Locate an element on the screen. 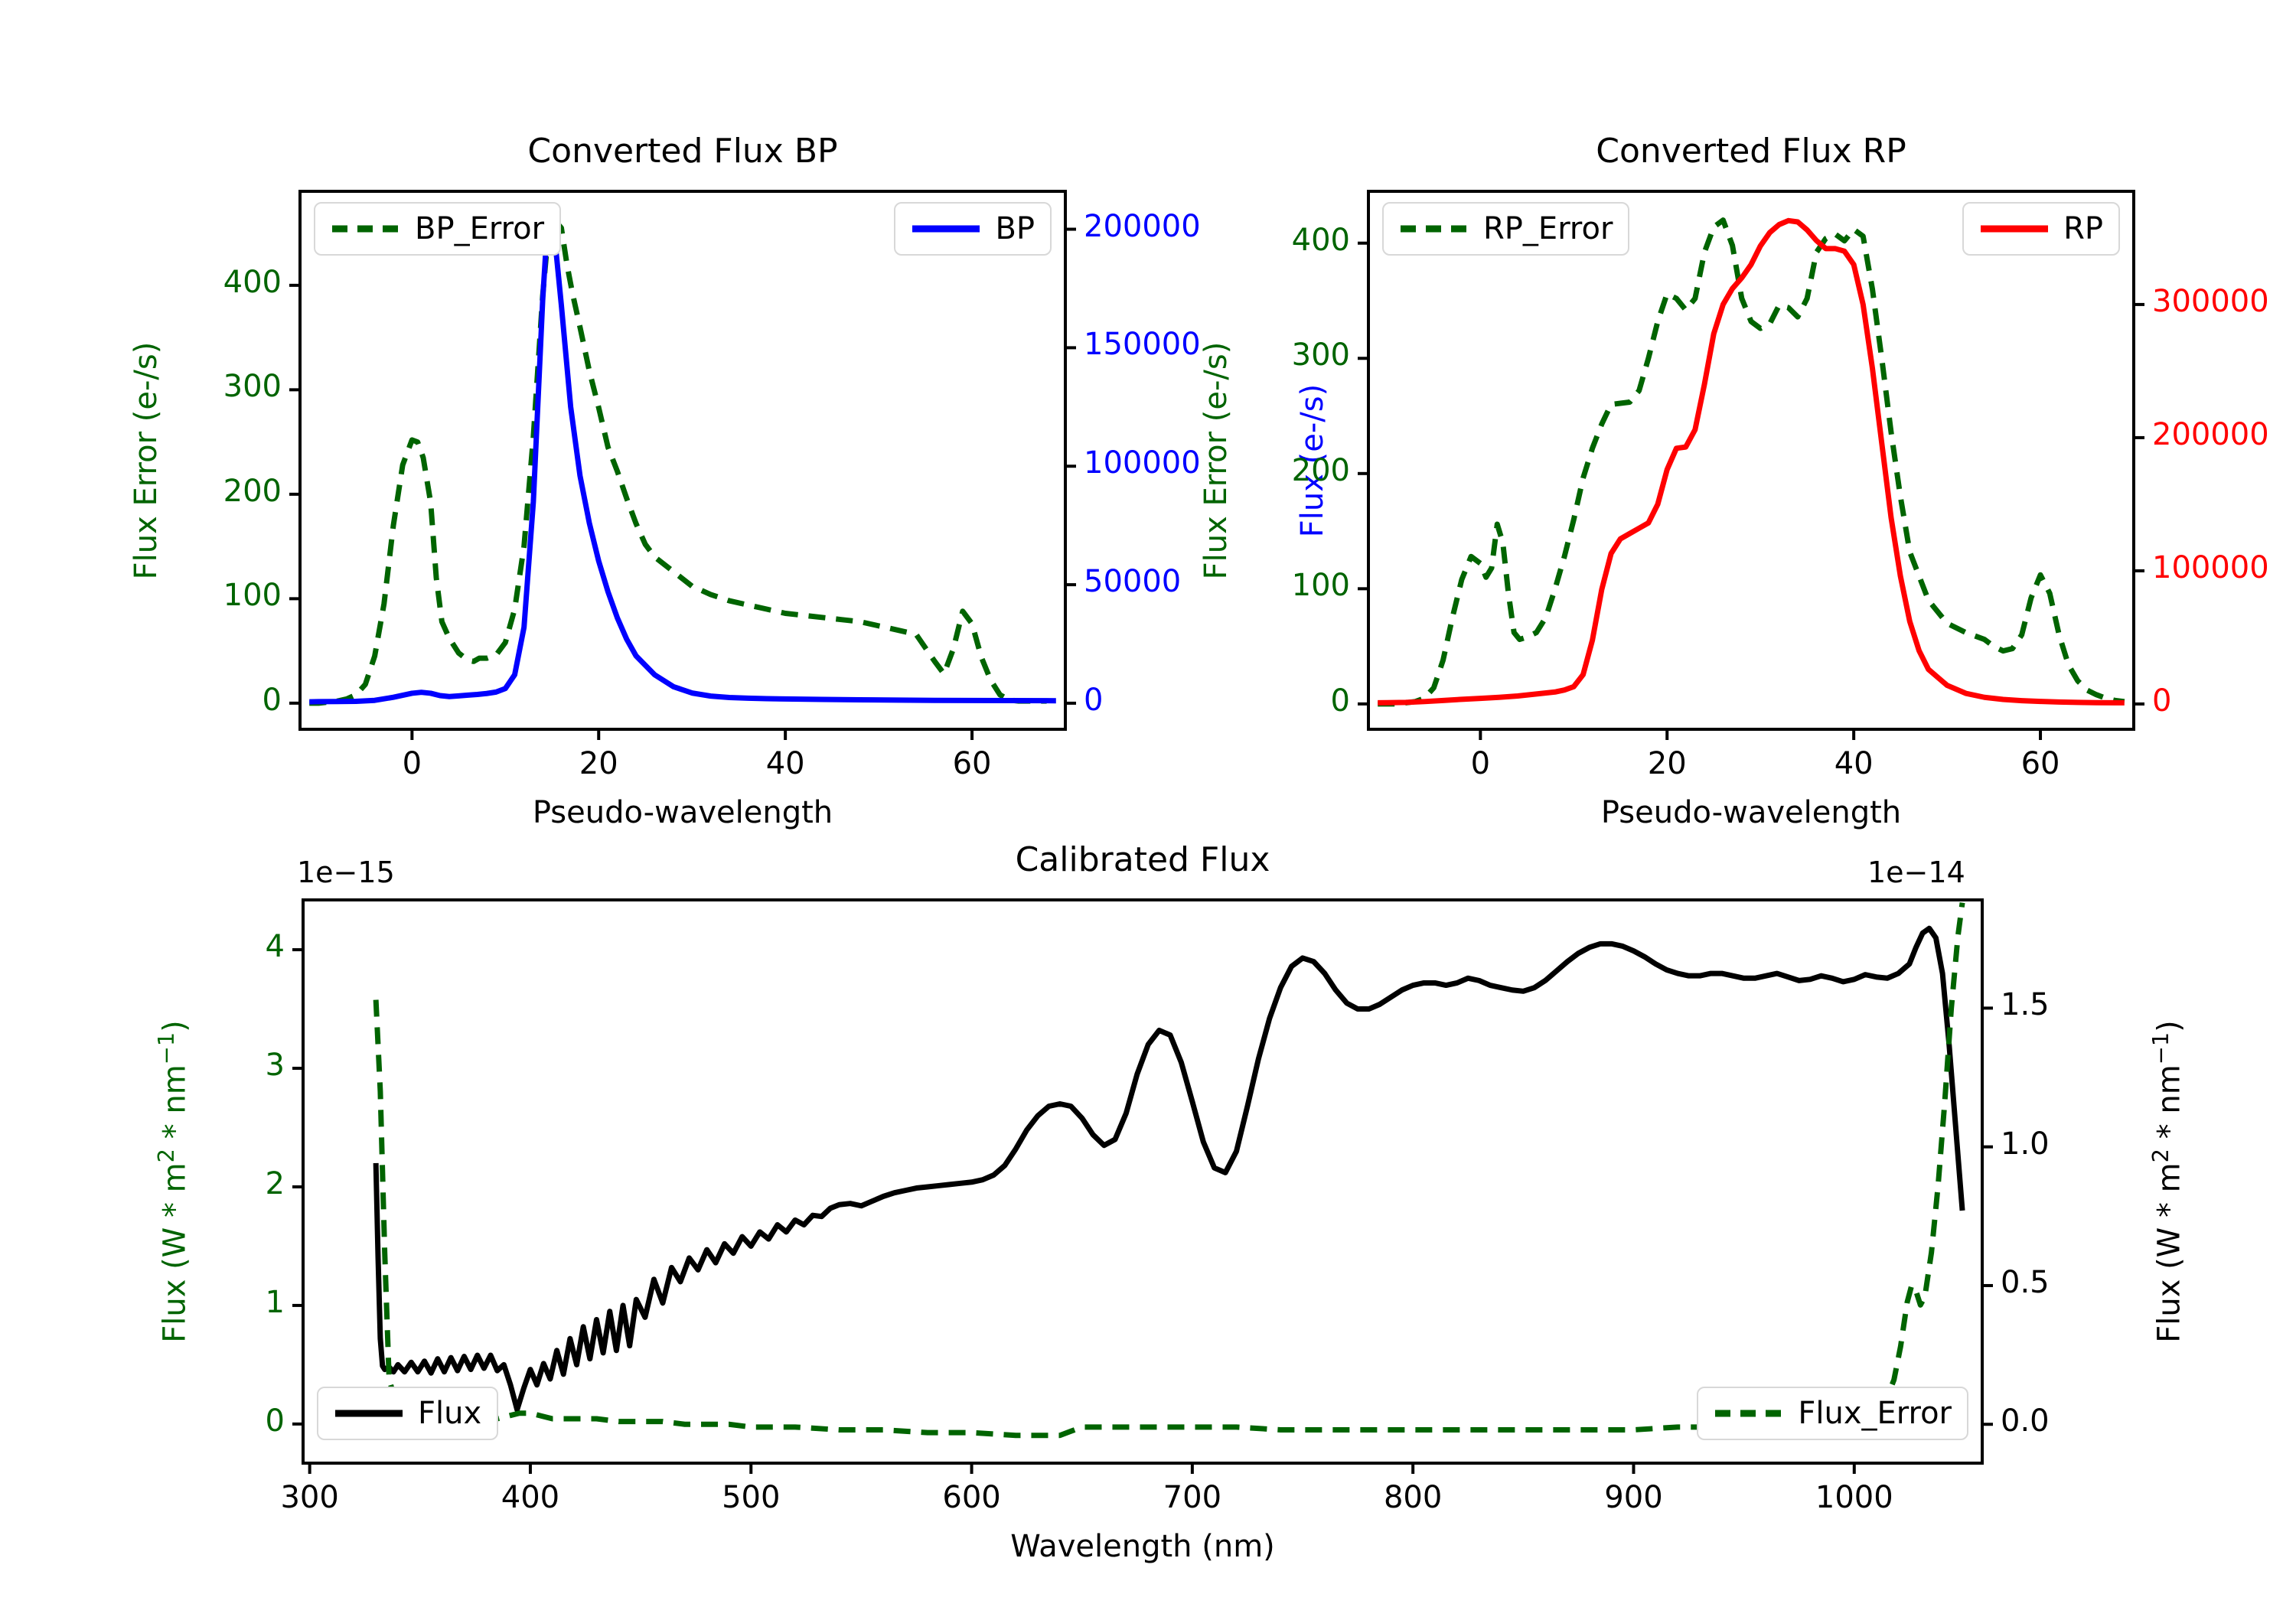  ytick-label-right: 0.0 is located at coordinates (2025, 1421).